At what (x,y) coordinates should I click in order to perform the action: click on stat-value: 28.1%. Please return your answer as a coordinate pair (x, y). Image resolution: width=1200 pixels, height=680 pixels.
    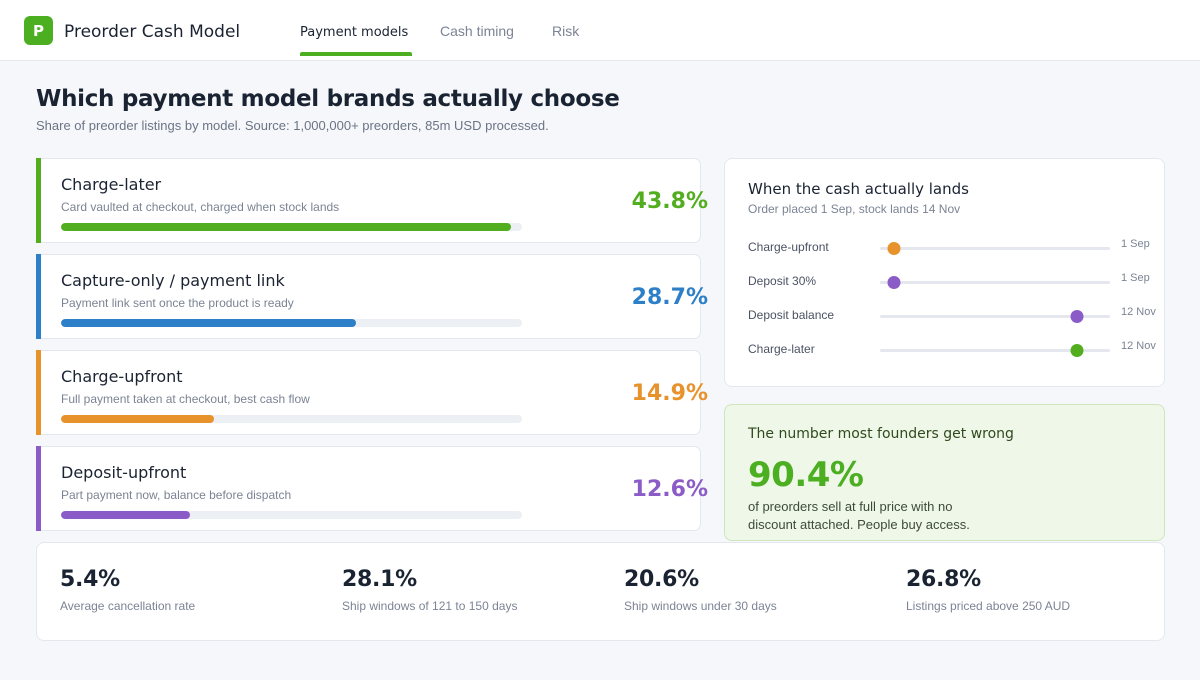
    Looking at the image, I should click on (379, 579).